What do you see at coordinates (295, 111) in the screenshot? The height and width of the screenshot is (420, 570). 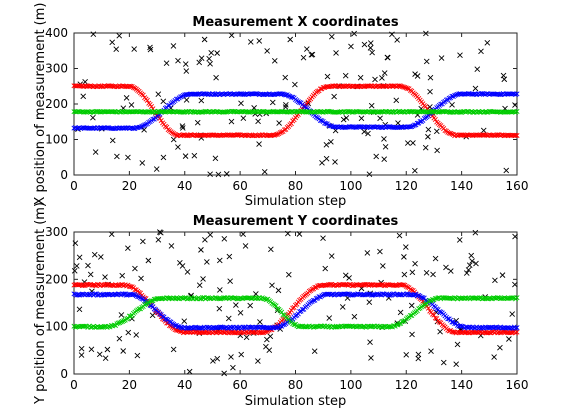 I see `track-series` at bounding box center [295, 111].